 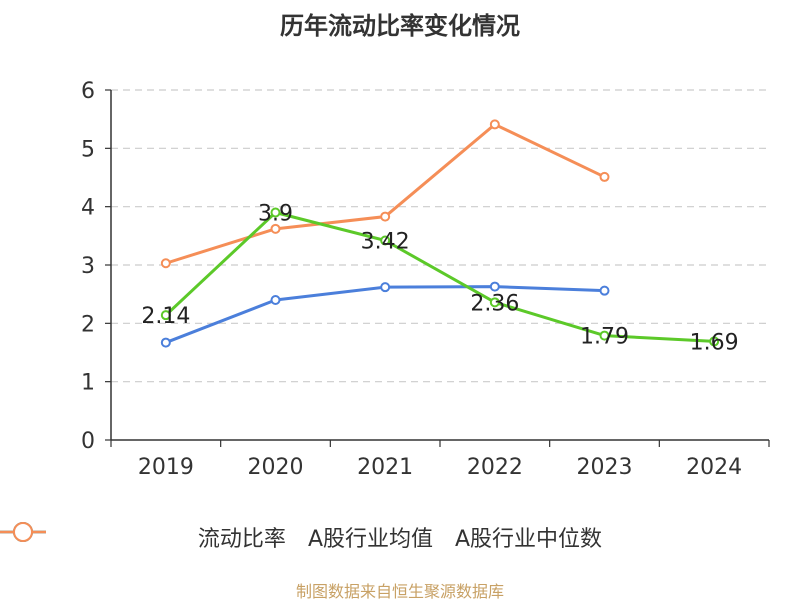 What do you see at coordinates (88, 149) in the screenshot?
I see `y-tick-label: 5` at bounding box center [88, 149].